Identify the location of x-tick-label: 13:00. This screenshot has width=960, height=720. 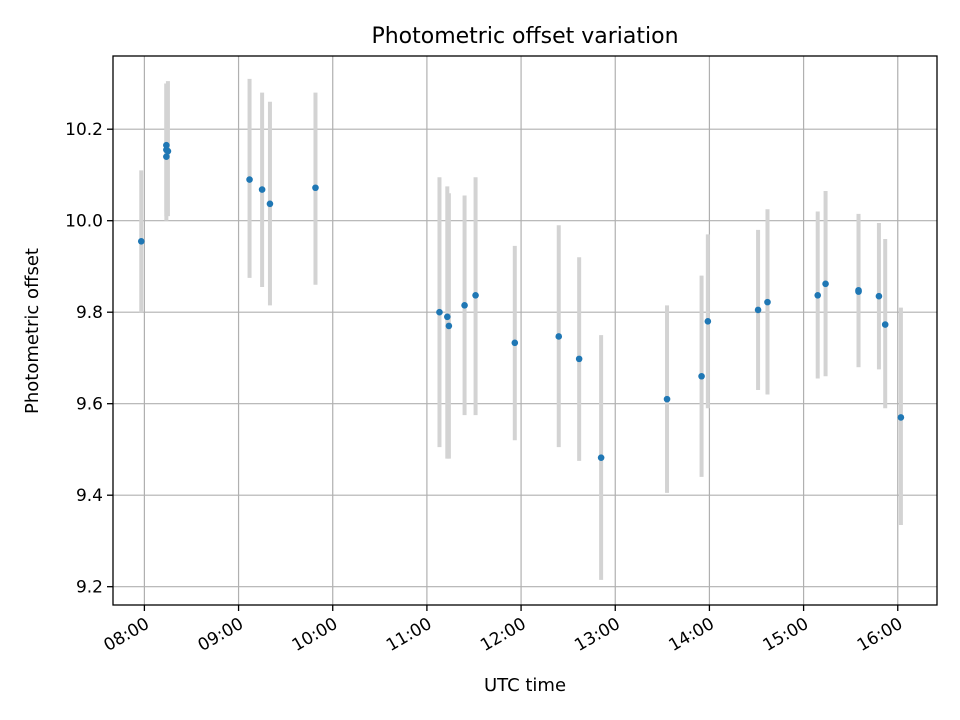
(597, 635).